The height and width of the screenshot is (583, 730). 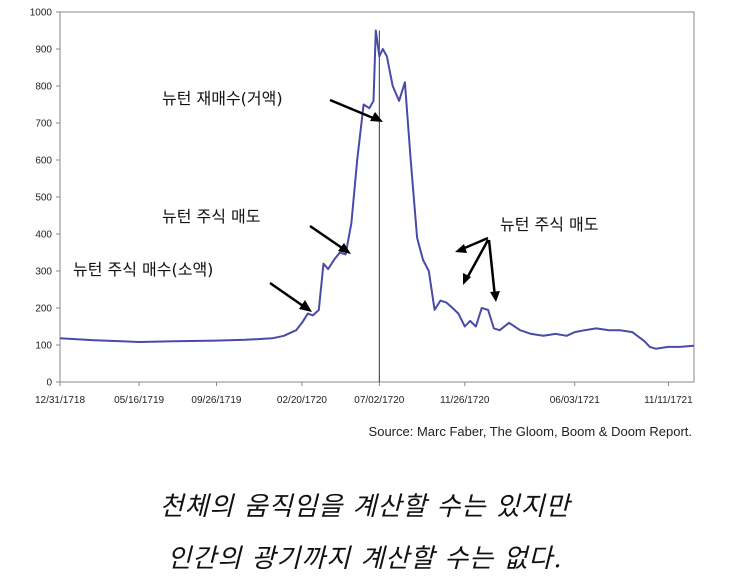 What do you see at coordinates (43, 50) in the screenshot?
I see `y-tick-label: 900` at bounding box center [43, 50].